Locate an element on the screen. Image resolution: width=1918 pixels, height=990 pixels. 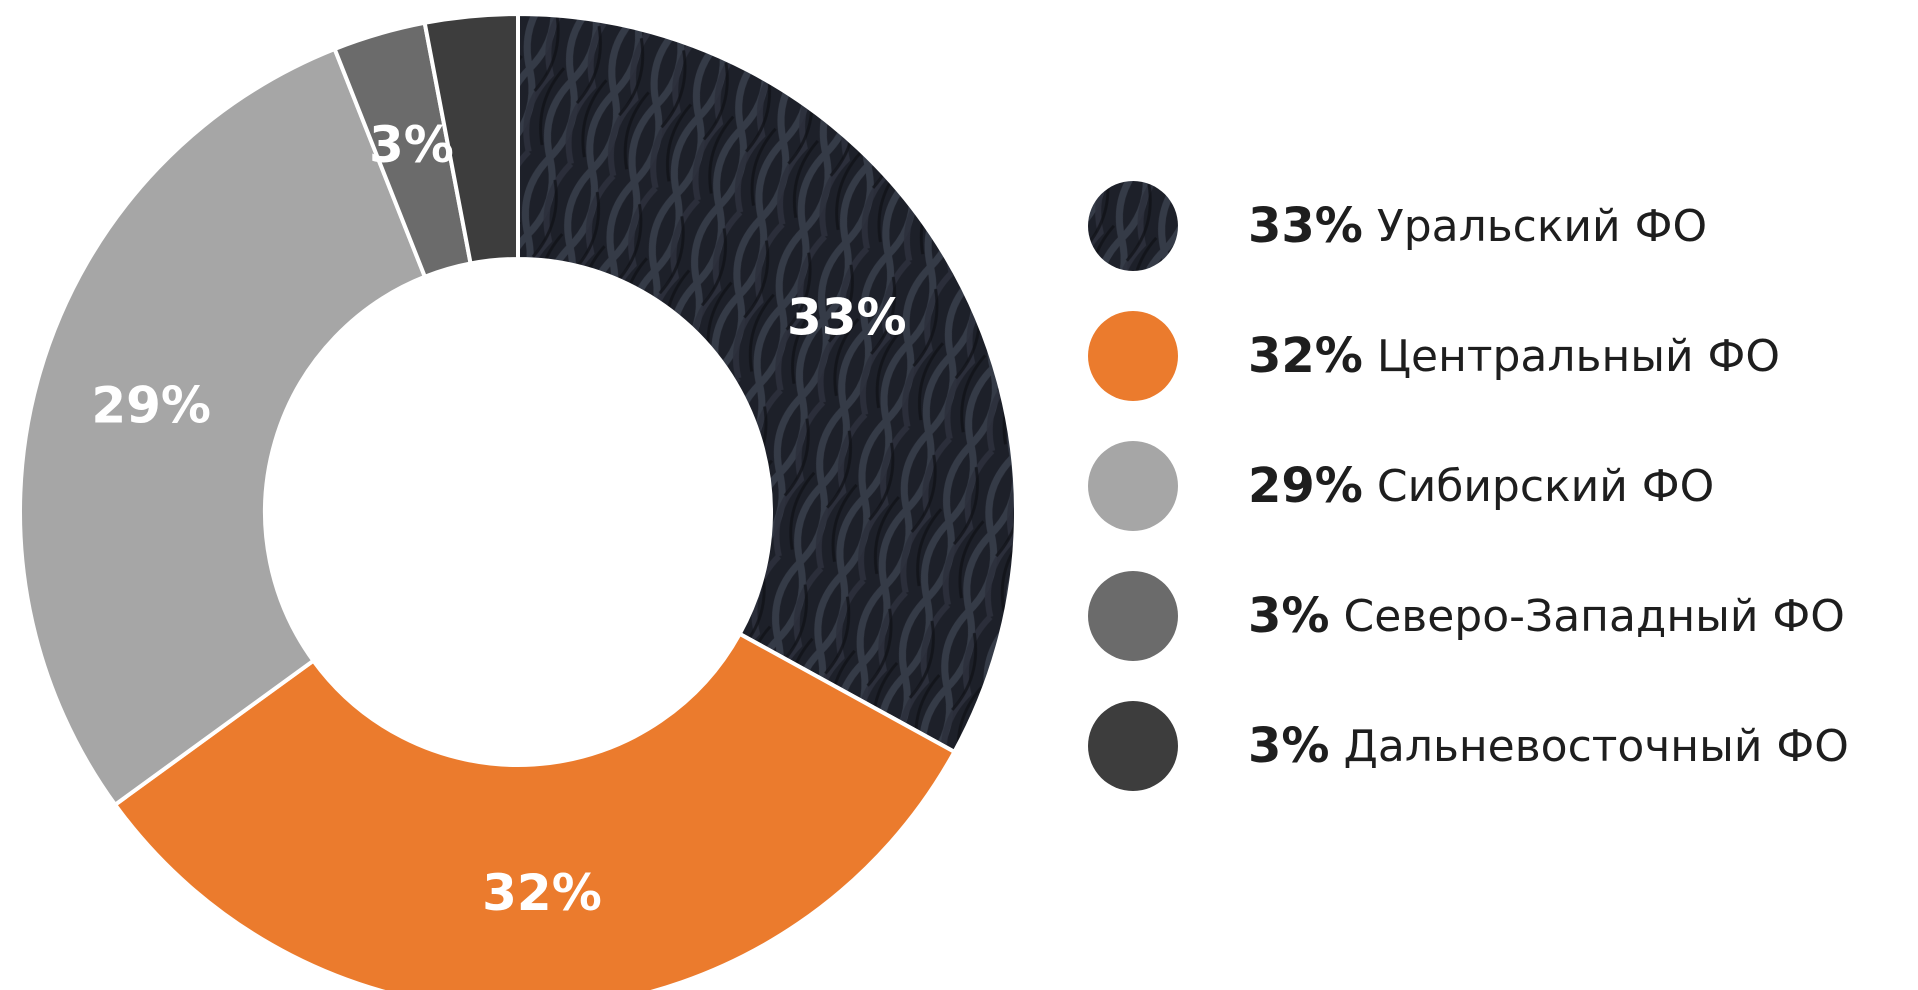
legend-label: 3% Северо-Западный ФО is located at coordinates (1546, 616).